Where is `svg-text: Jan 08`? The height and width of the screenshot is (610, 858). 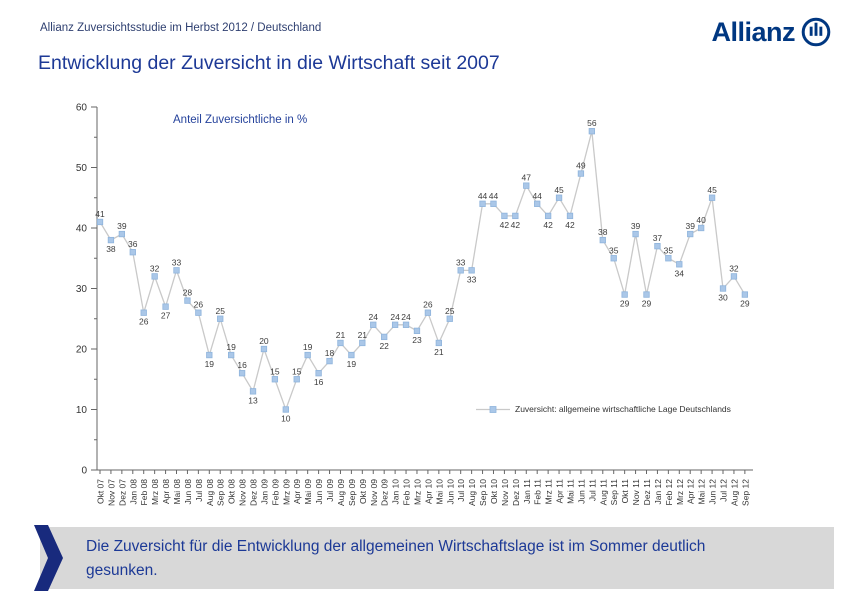
svg-text: Jan 08 is located at coordinates (133, 492).